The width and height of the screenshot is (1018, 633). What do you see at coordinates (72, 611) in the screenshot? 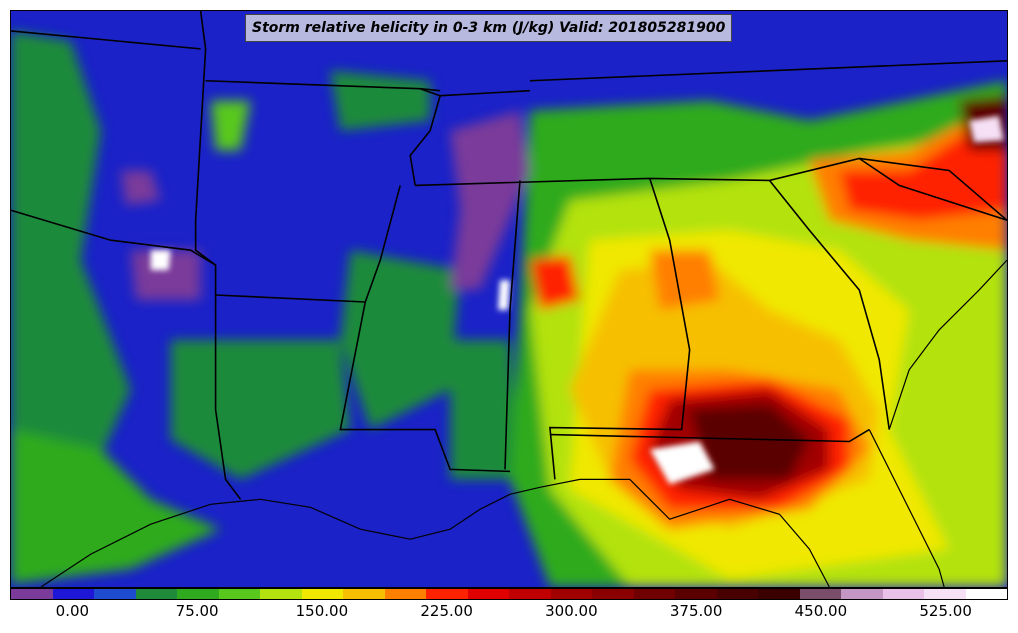
I see `colorbar-tick-label: 0.00` at bounding box center [72, 611].